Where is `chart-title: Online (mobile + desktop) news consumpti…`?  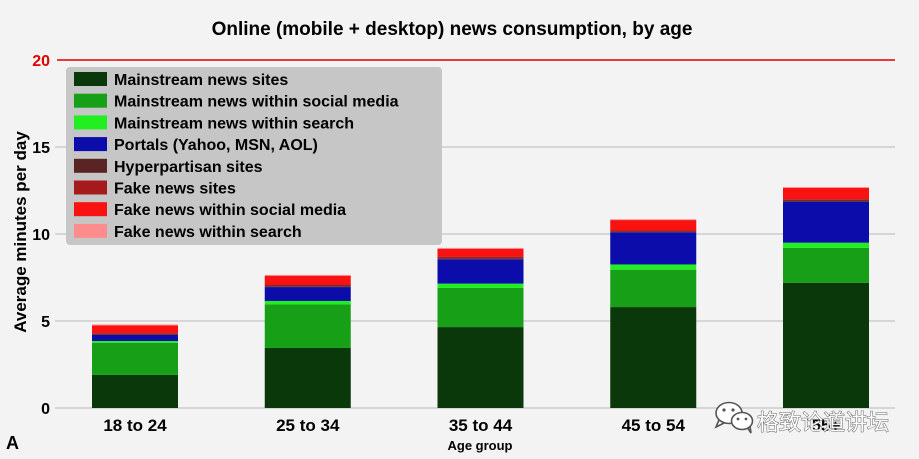
chart-title: Online (mobile + desktop) news consumpti… is located at coordinates (452, 29).